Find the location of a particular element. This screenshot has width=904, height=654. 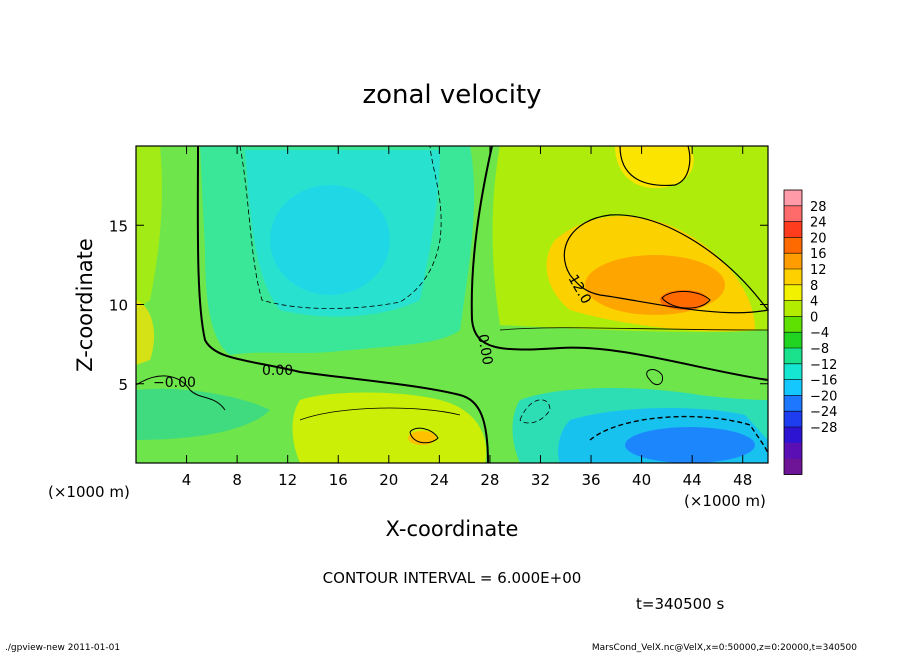

x-tick-label: 36 is located at coordinates (590, 480).